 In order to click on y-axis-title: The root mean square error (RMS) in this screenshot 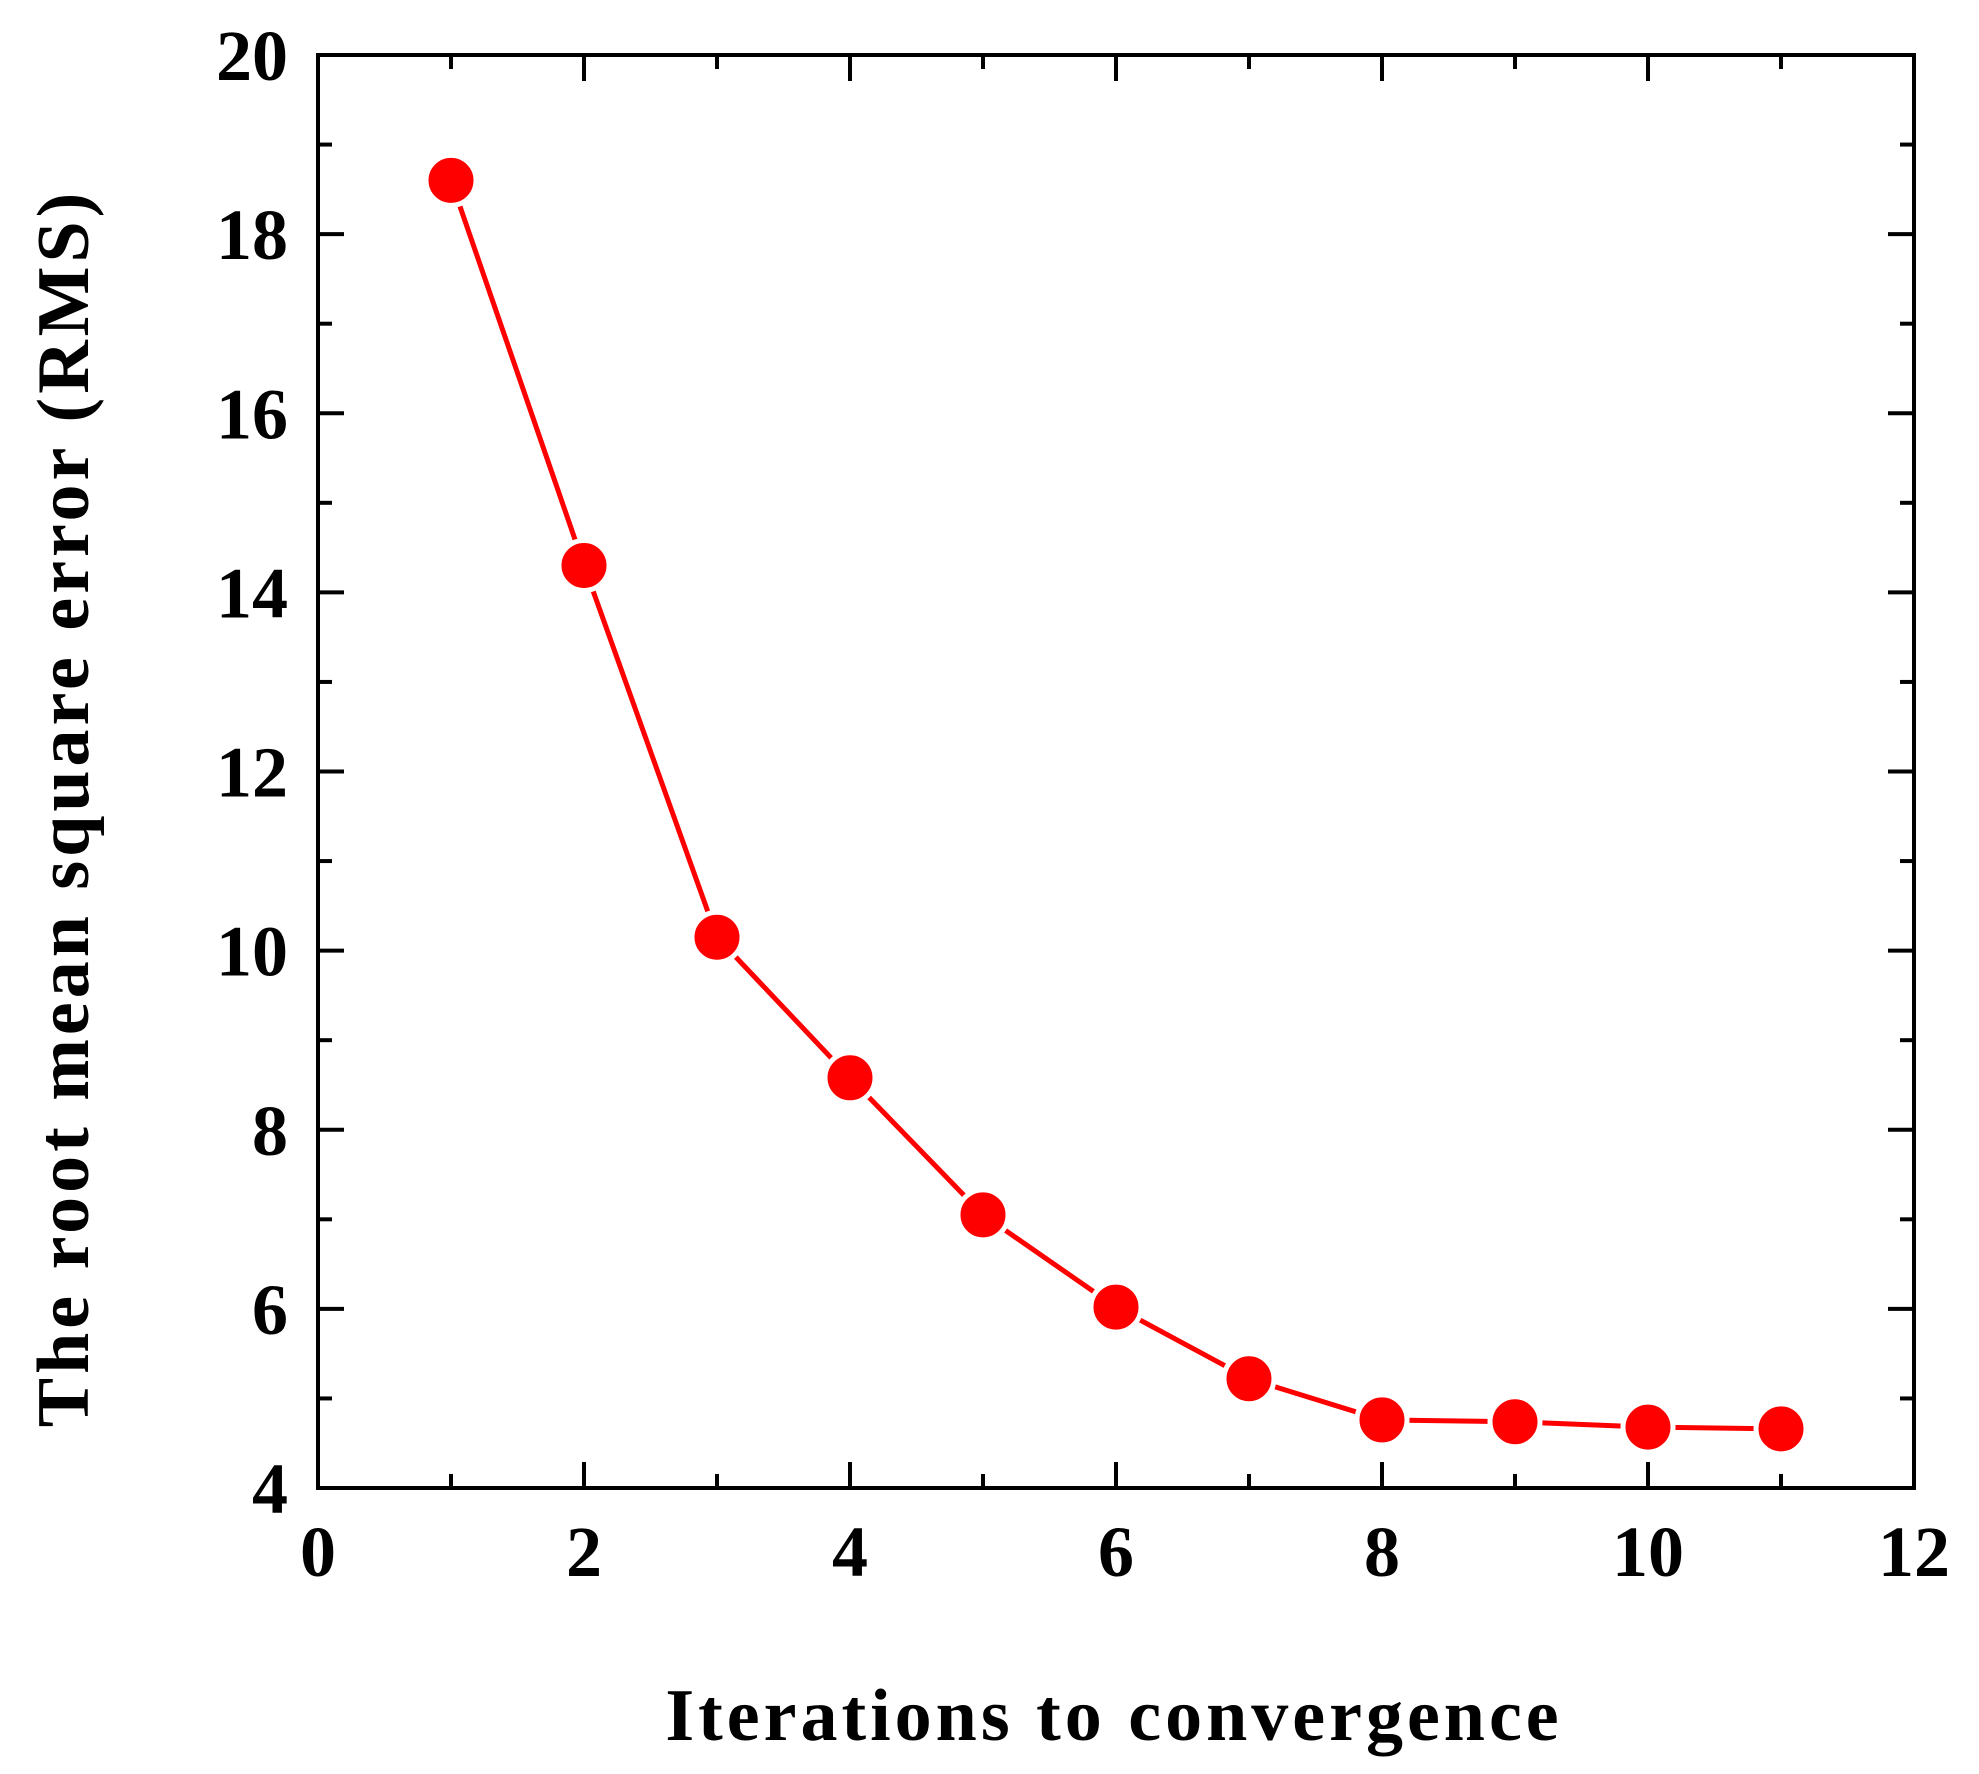, I will do `click(64, 808)`.